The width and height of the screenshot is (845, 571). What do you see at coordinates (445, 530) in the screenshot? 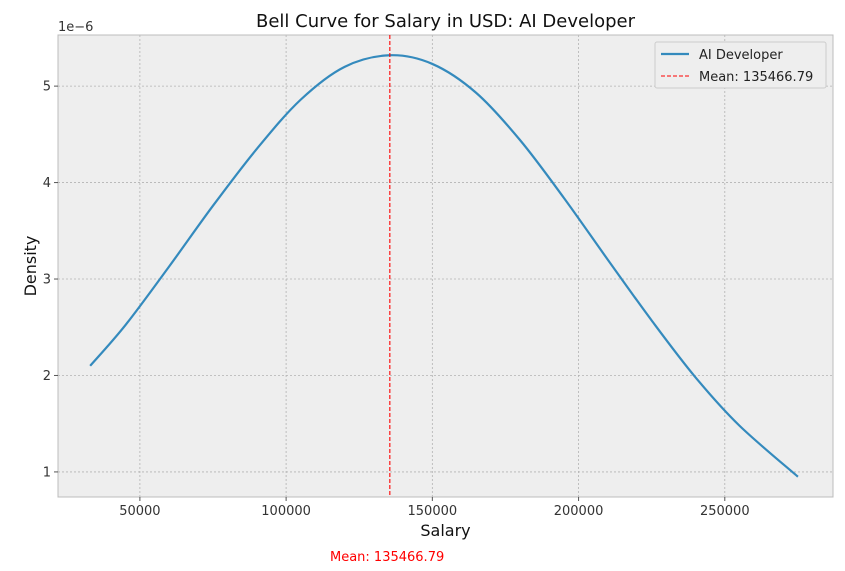
I see `x-axis-label: Salary` at bounding box center [445, 530].